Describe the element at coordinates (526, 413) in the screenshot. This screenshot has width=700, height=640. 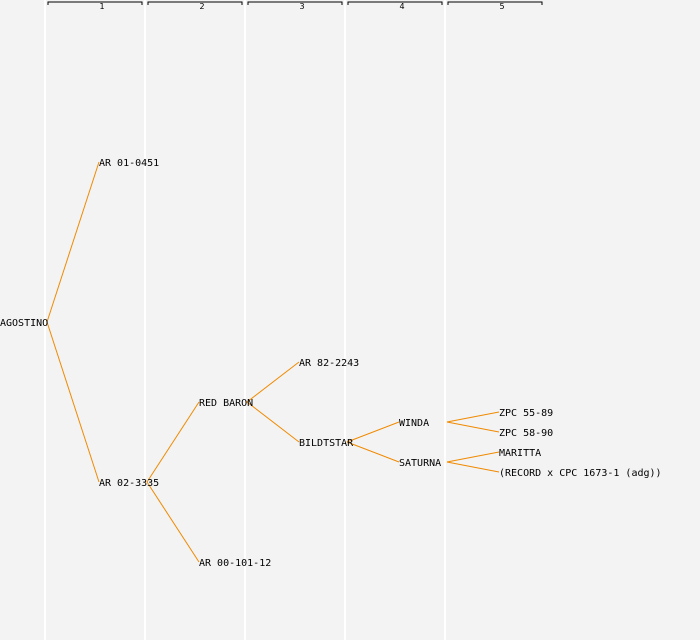
I see `node-zpc55: ZPC 55-89` at that location.